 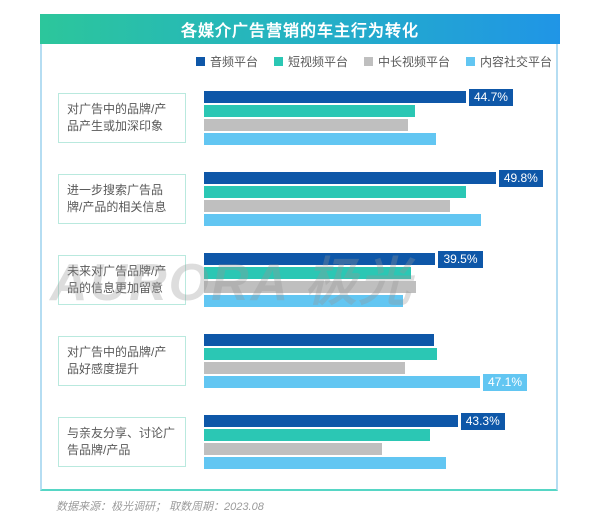 I want to click on legend-label: 短视频平台, so click(x=318, y=62).